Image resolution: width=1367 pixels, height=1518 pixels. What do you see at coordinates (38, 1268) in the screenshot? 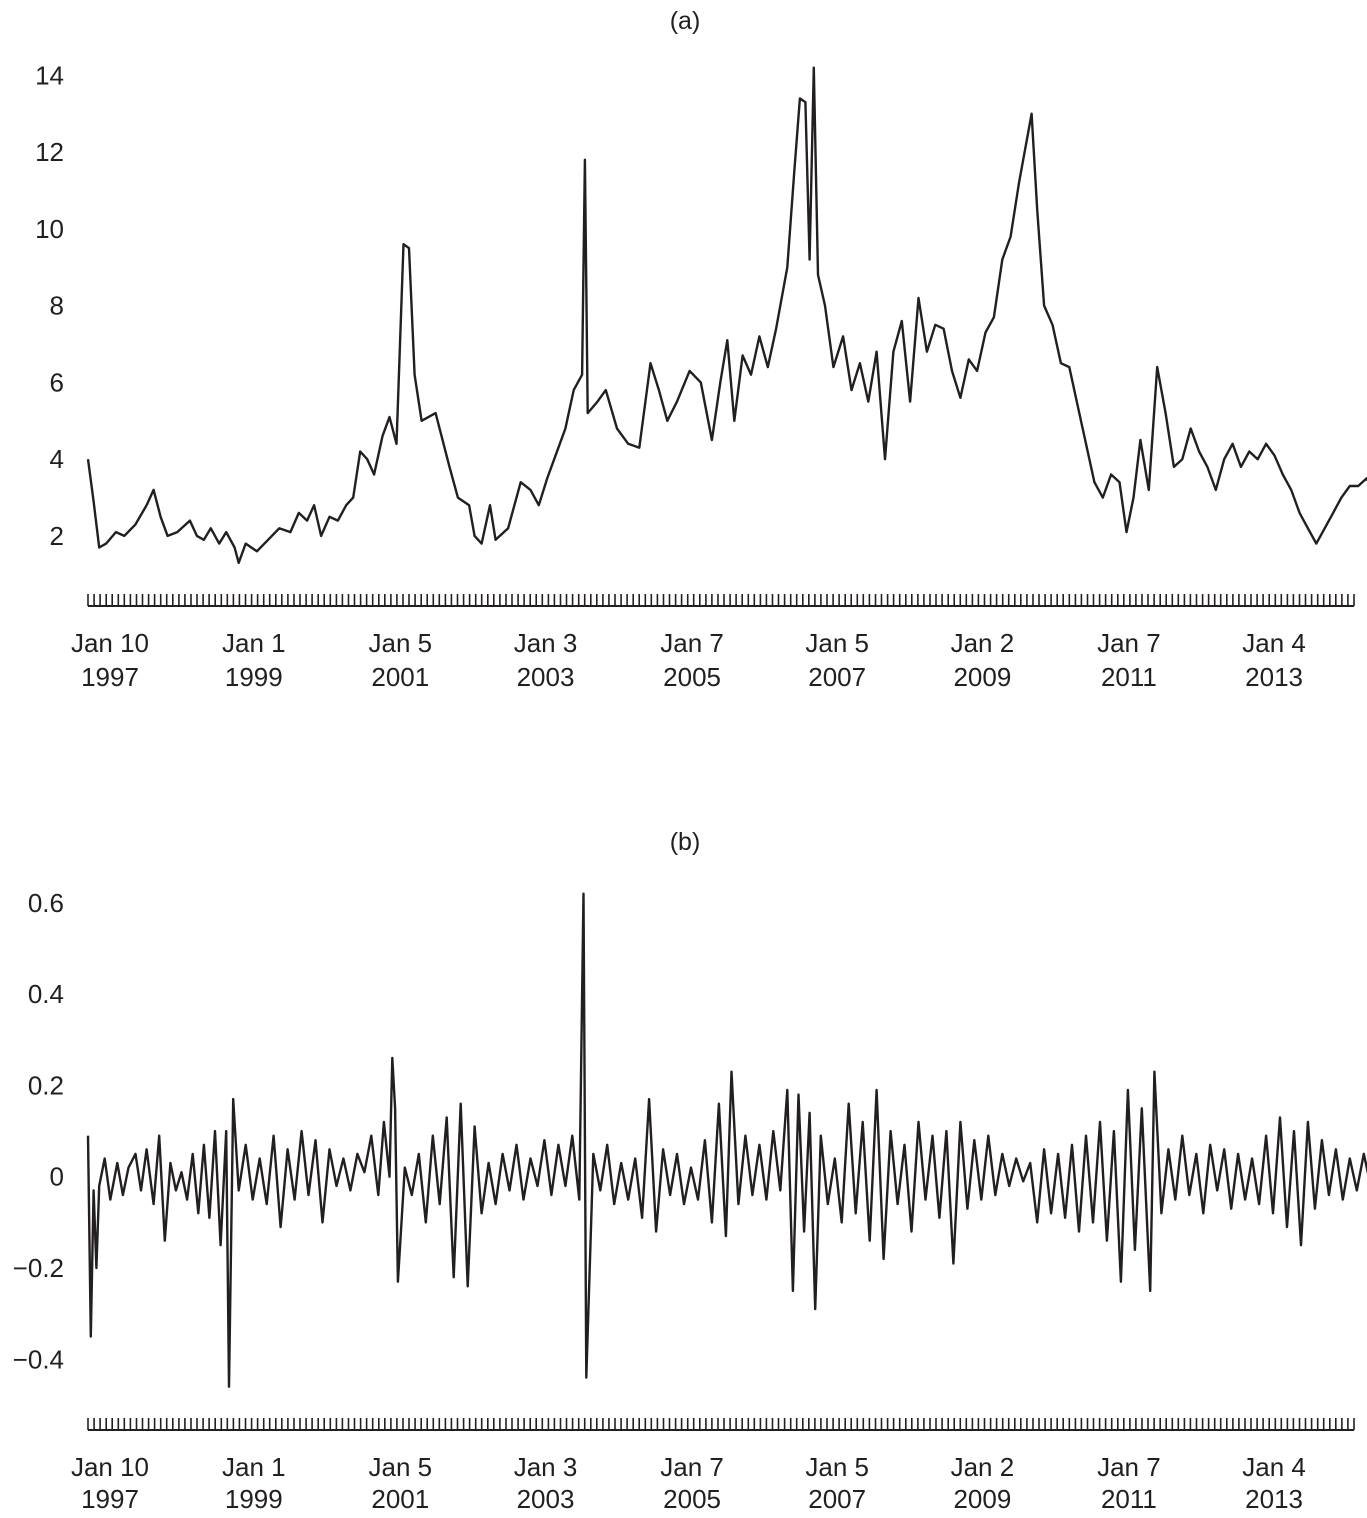
I see `panel-b-y-tick-label: −0.2` at bounding box center [38, 1268].